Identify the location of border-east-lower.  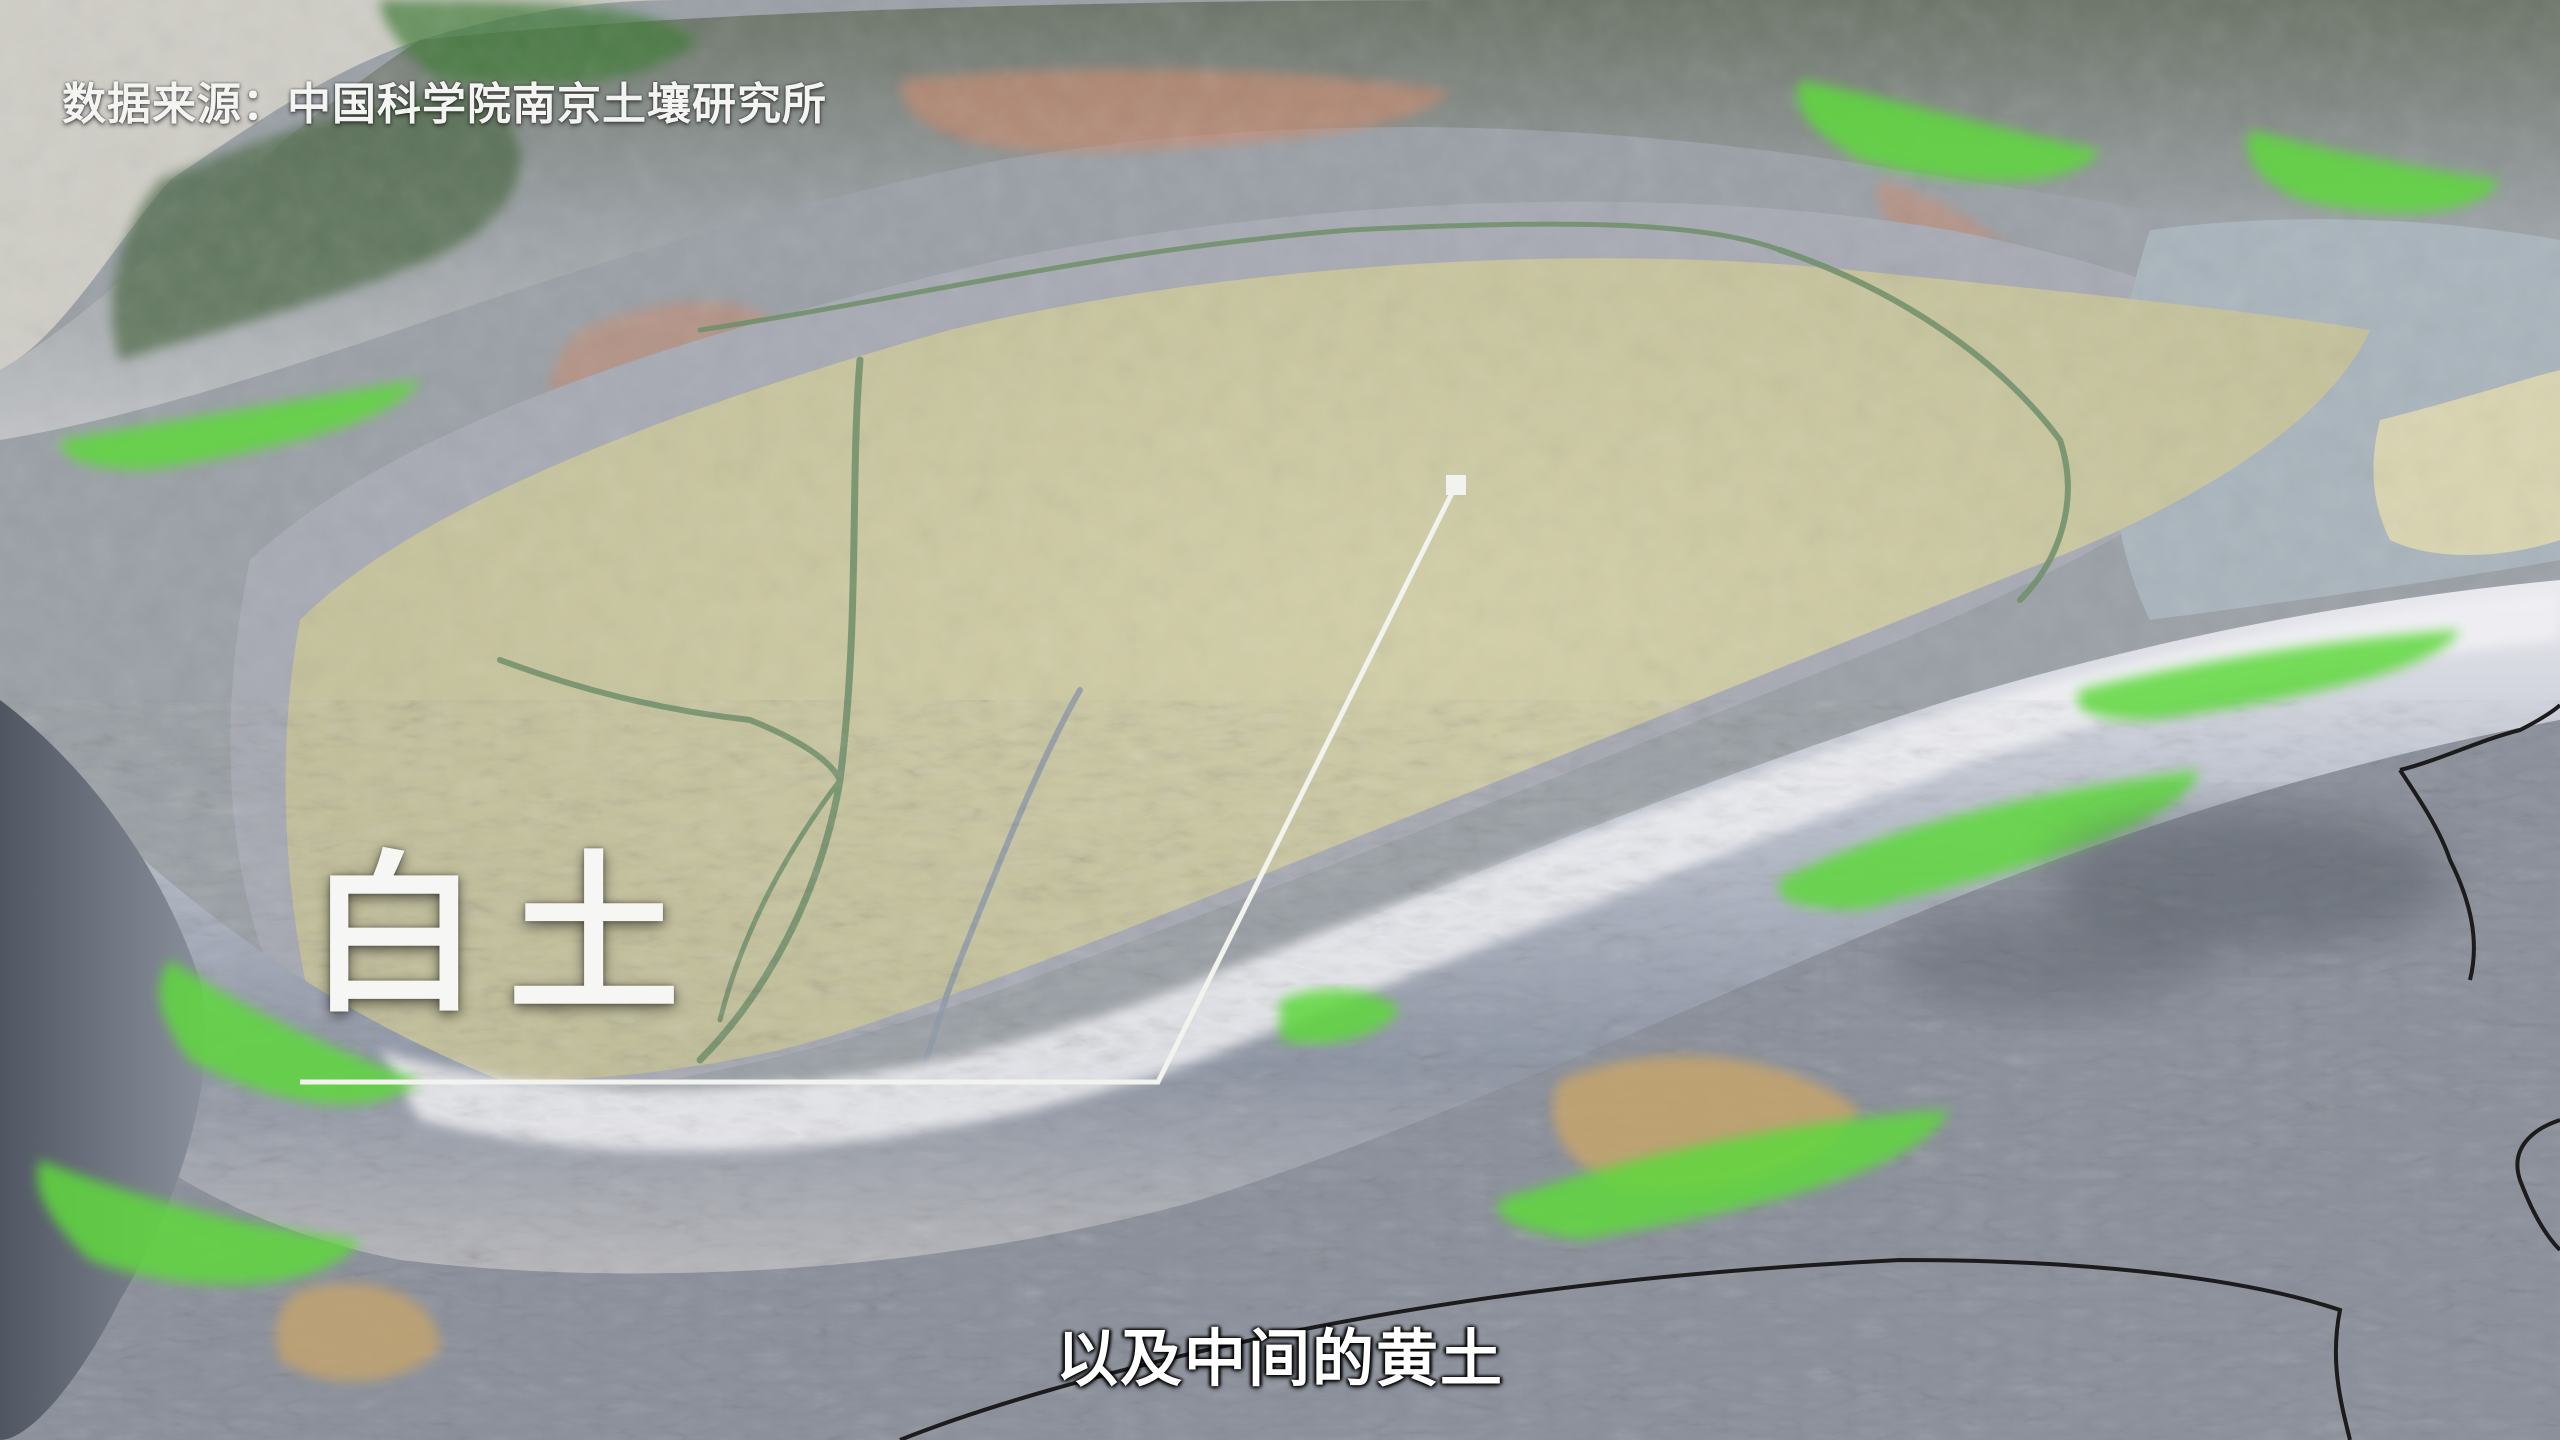
(2537, 1185).